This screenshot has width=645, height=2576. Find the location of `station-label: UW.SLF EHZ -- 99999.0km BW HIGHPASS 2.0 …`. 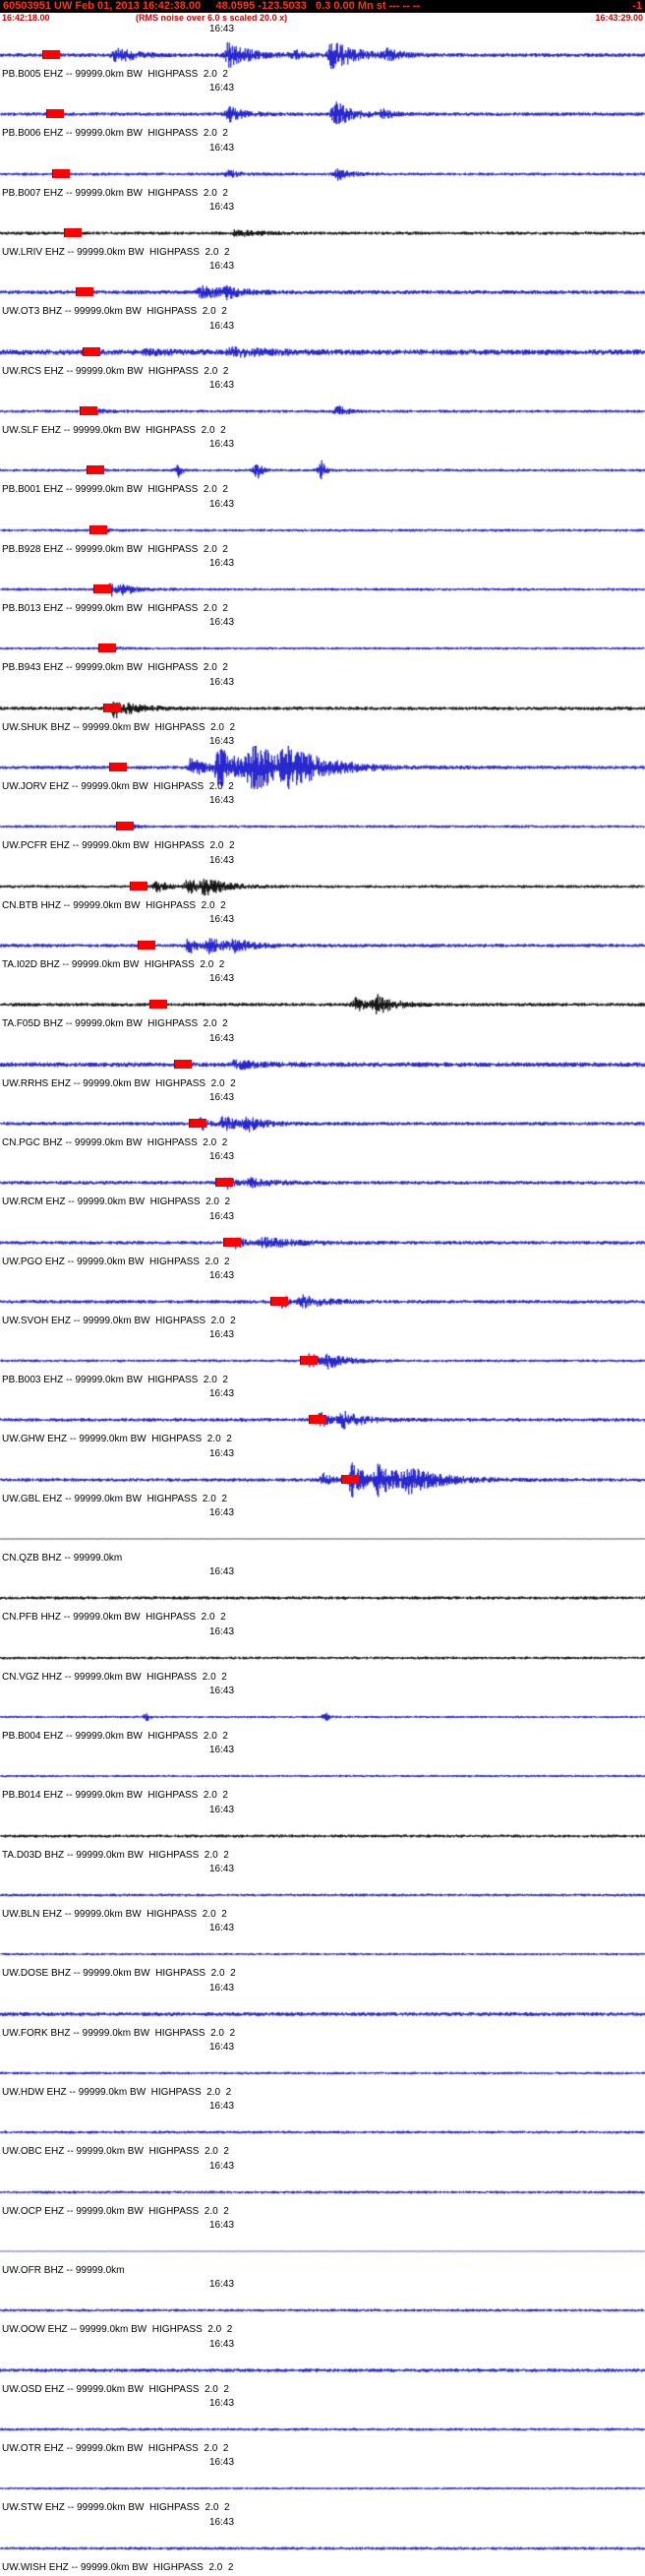

station-label: UW.SLF EHZ -- 99999.0km BW HIGHPASS 2.0 … is located at coordinates (114, 430).